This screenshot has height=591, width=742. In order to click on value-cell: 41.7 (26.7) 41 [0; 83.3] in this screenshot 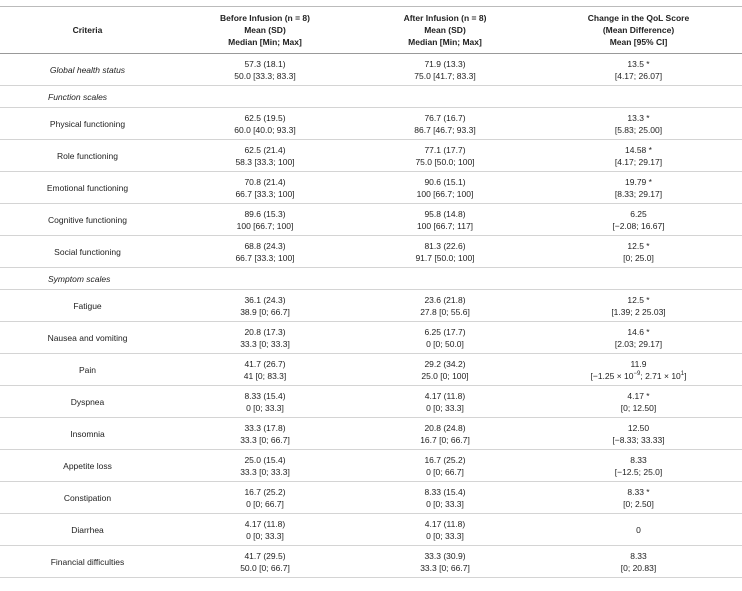, I will do `click(265, 369)`.